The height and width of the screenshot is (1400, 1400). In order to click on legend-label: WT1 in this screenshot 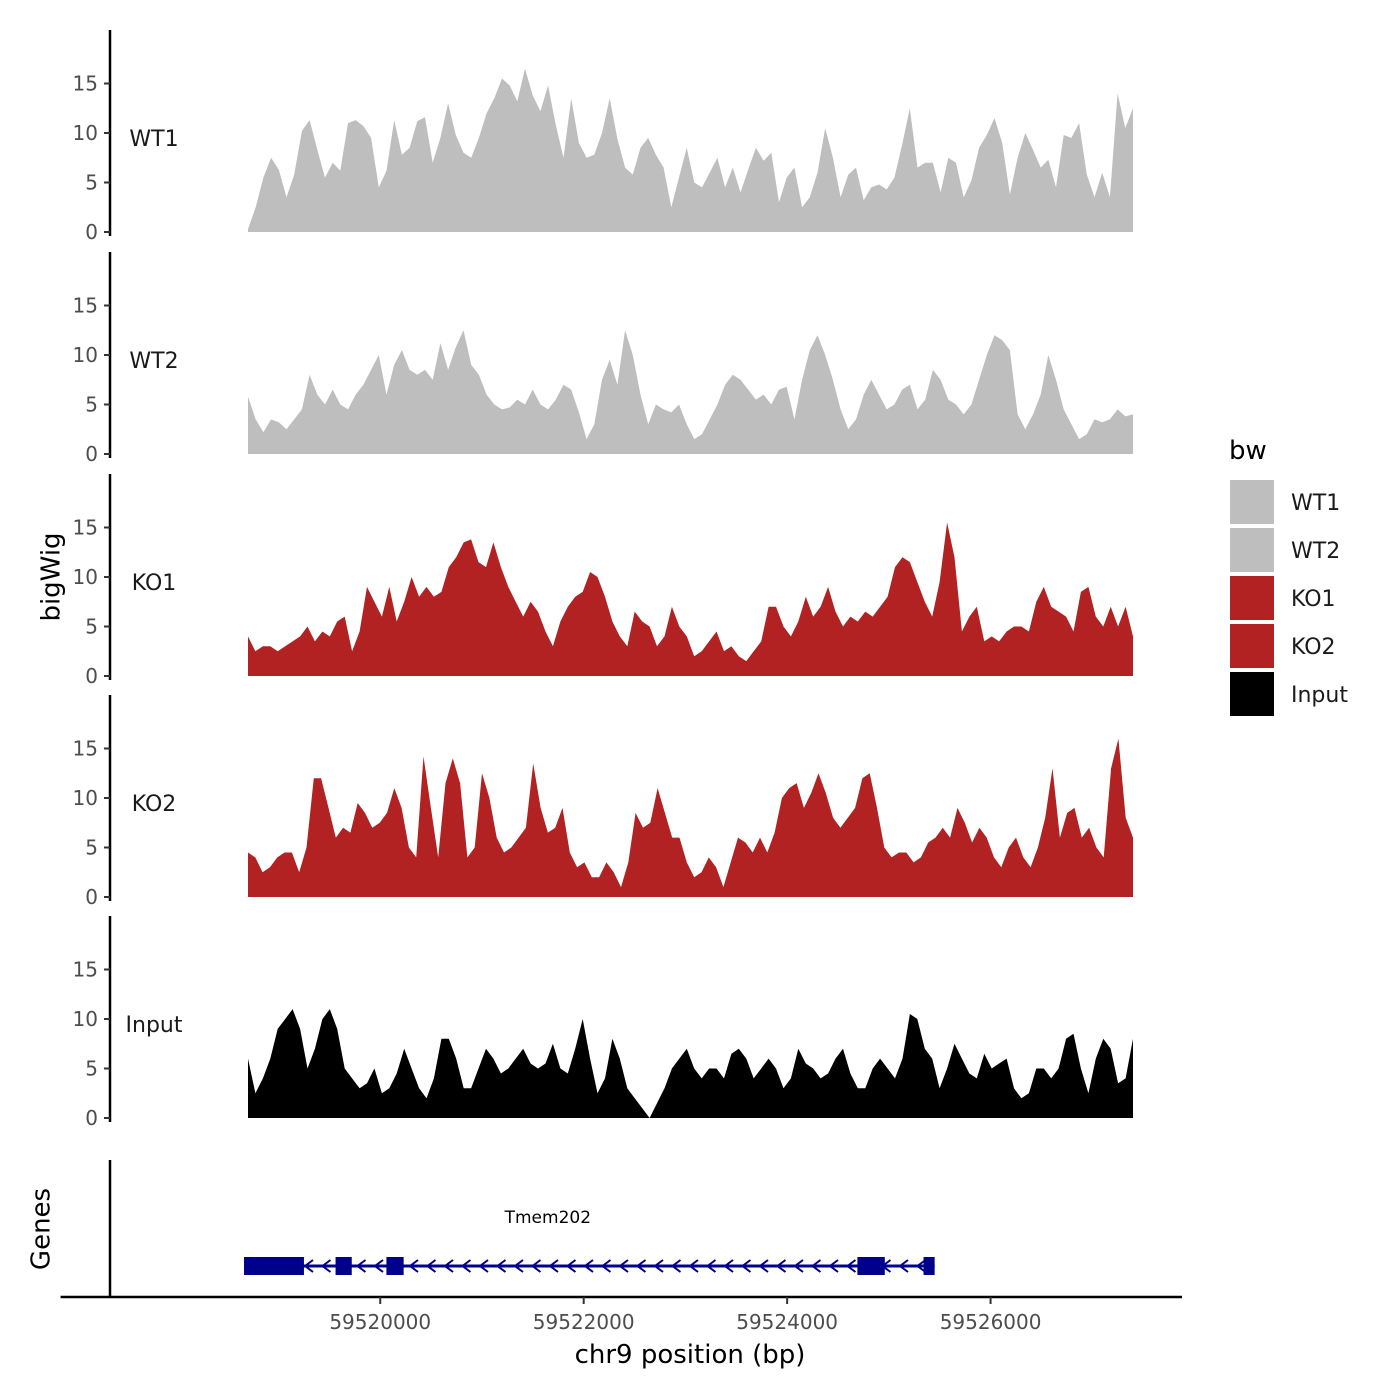, I will do `click(1315, 503)`.